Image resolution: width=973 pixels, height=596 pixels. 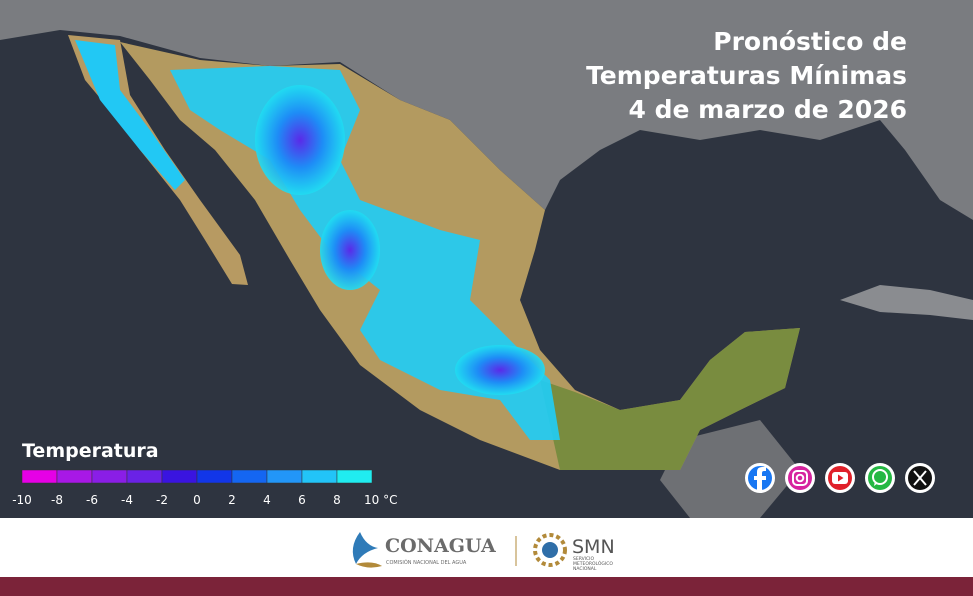 What do you see at coordinates (670, 399) in the screenshot?
I see `southeast-region` at bounding box center [670, 399].